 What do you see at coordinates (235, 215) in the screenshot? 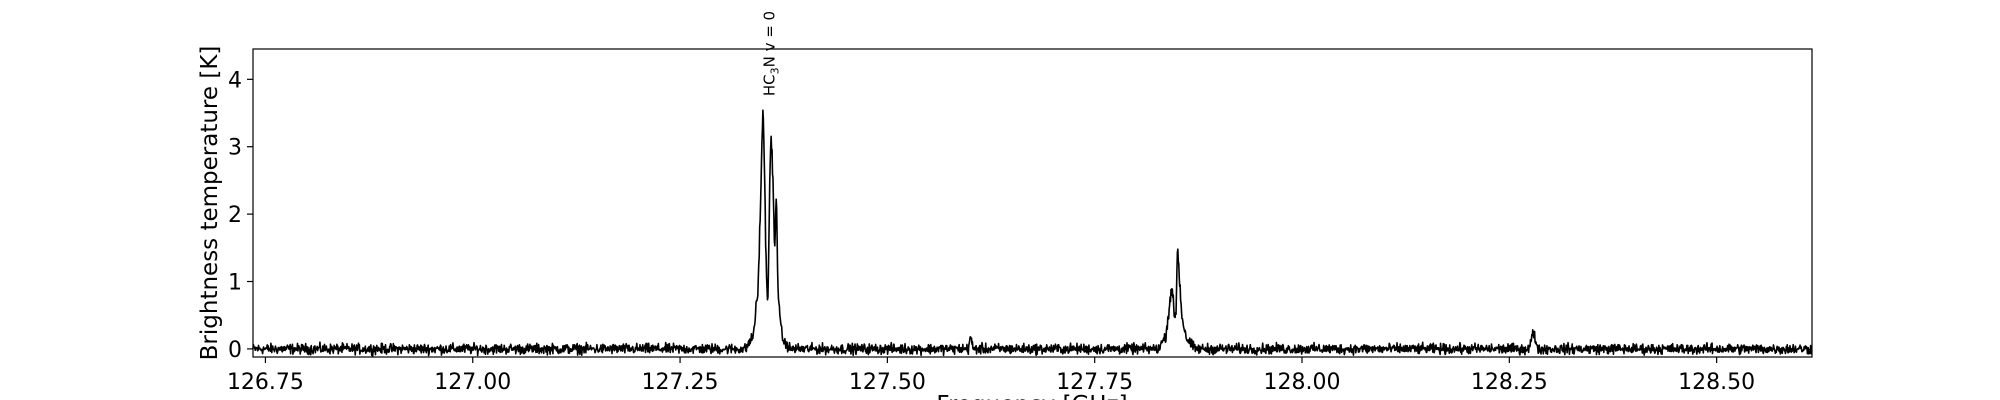
I see `y-tick-label: 2` at bounding box center [235, 215].